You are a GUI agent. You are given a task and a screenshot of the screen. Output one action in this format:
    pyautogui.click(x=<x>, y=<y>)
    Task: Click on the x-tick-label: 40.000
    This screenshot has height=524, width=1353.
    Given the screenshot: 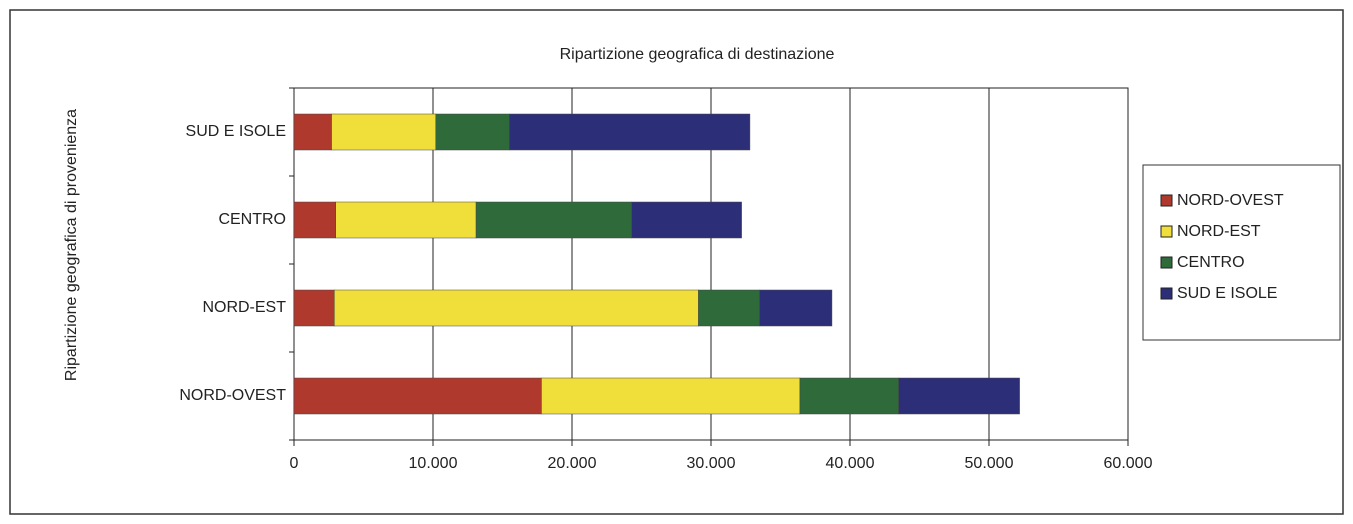 What is the action you would take?
    pyautogui.click(x=850, y=463)
    